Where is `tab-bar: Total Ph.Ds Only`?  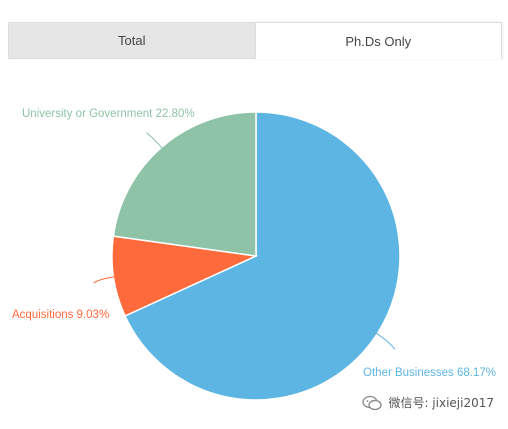 tab-bar: Total Ph.Ds Only is located at coordinates (255, 40).